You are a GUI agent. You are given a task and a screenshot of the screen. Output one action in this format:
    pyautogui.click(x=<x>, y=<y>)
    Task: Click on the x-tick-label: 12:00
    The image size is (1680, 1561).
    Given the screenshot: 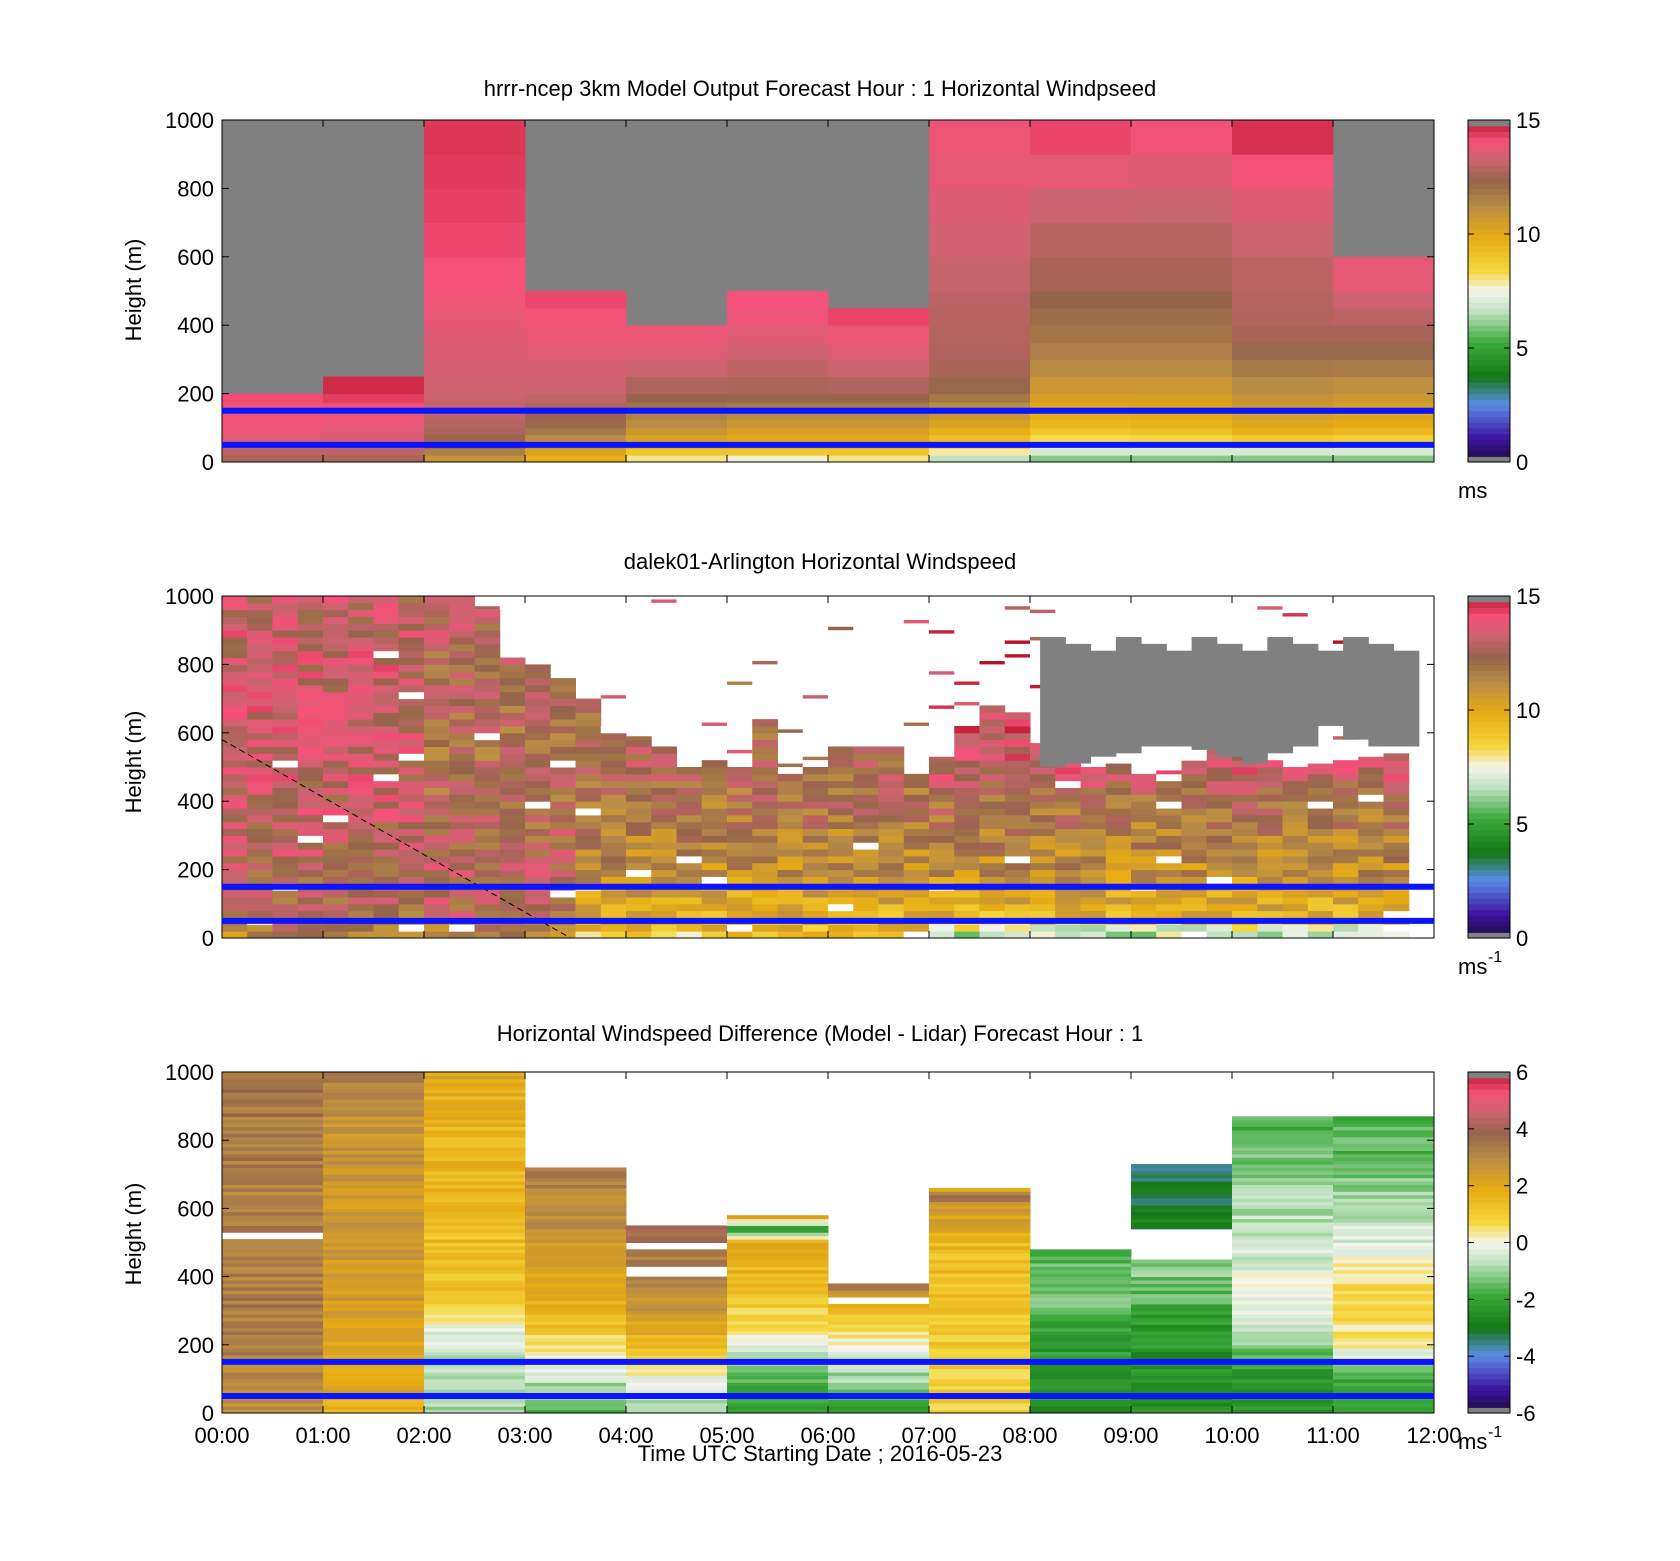 What is the action you would take?
    pyautogui.click(x=1433, y=1435)
    